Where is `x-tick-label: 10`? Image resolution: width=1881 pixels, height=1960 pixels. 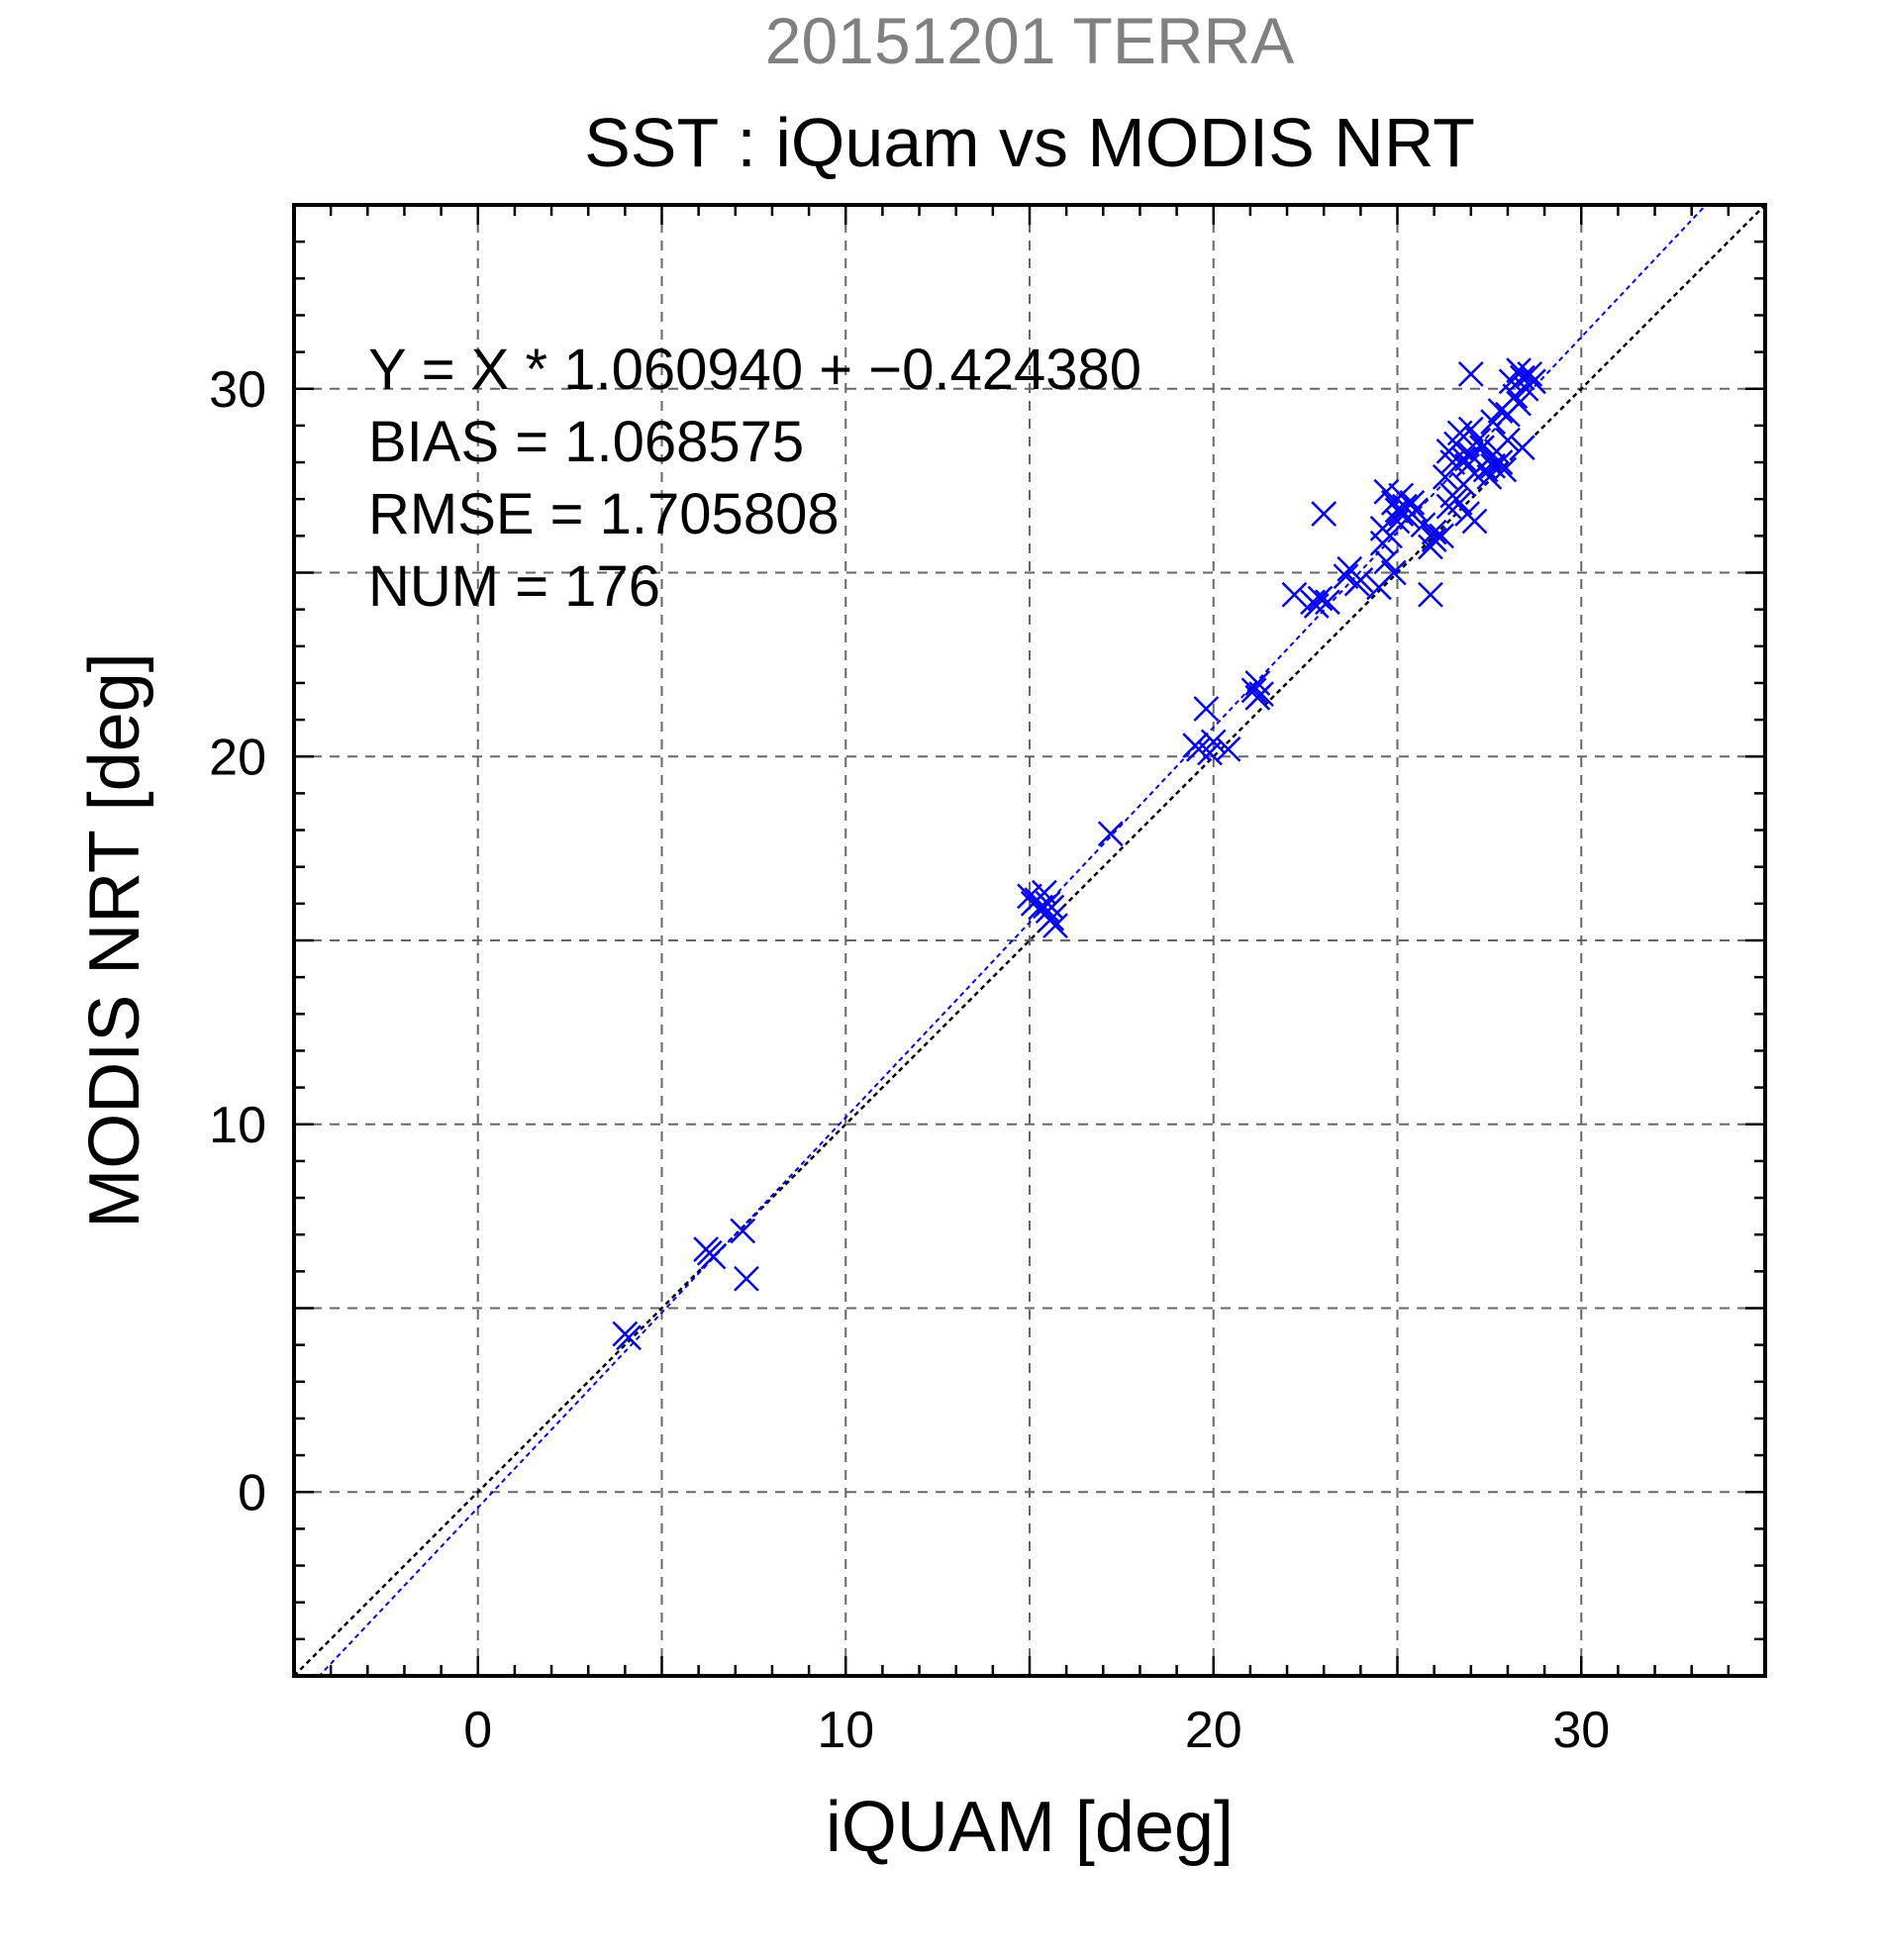
x-tick-label: 10 is located at coordinates (845, 1730).